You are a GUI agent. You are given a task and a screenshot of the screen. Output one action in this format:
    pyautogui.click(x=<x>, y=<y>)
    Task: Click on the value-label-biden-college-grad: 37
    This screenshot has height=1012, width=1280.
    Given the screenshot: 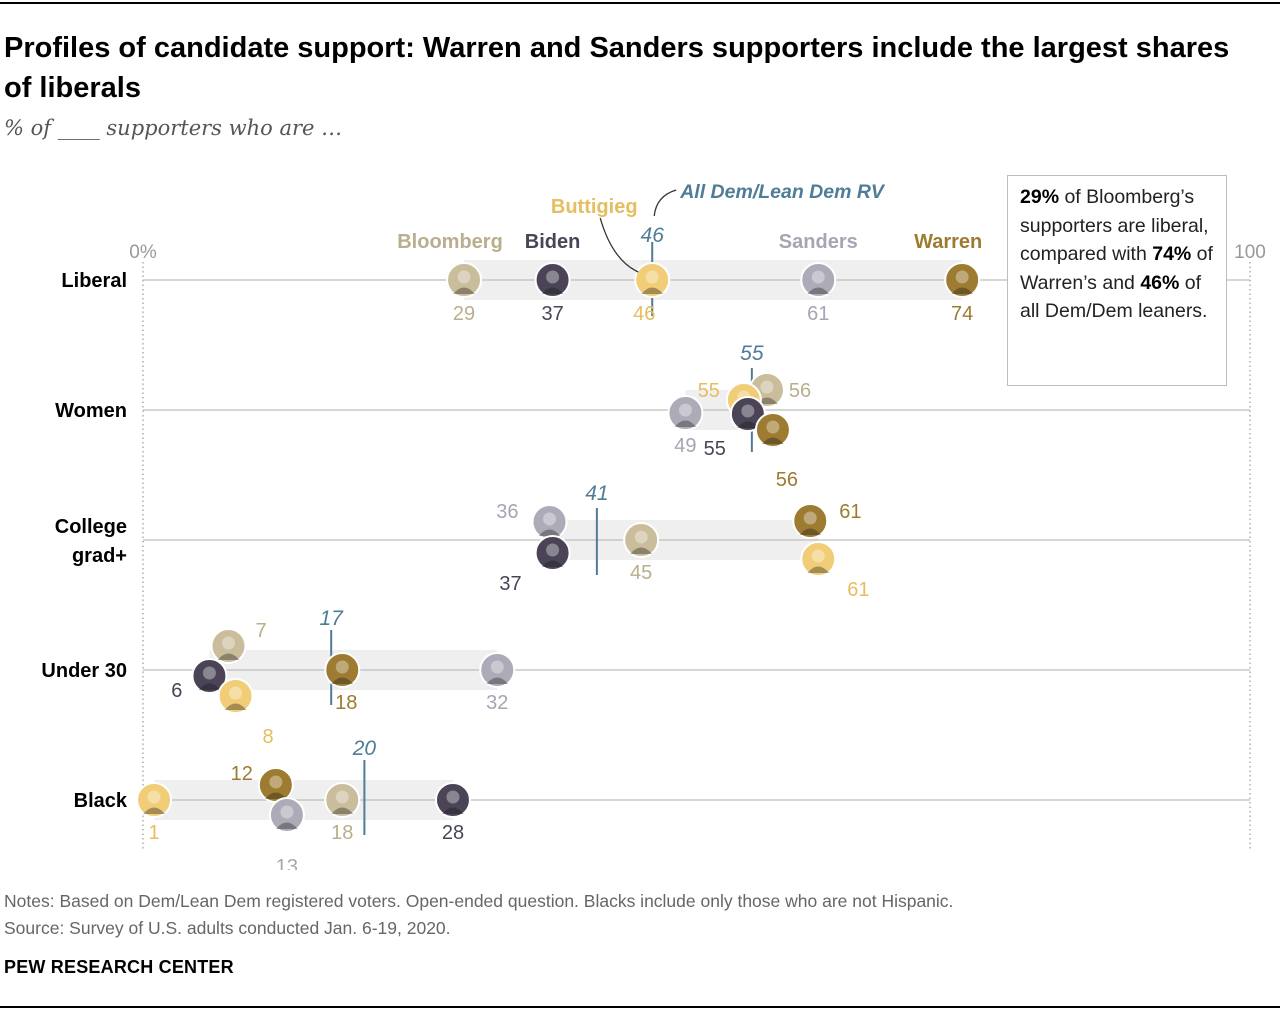 What is the action you would take?
    pyautogui.click(x=510, y=584)
    